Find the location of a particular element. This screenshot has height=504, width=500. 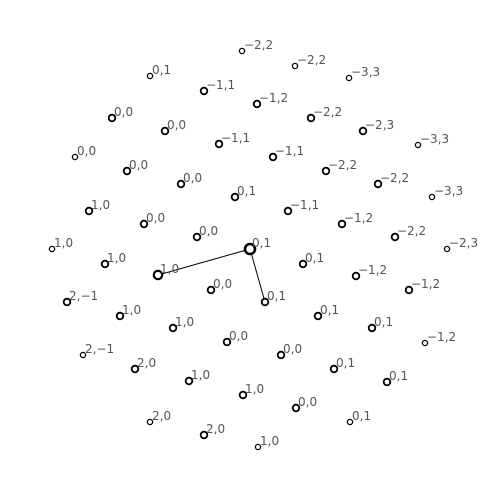

basis-vector-b is located at coordinates (257, 275).